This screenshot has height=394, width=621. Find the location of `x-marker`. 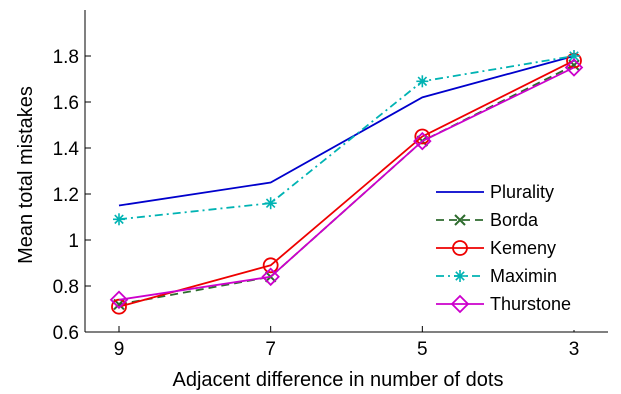

x-marker is located at coordinates (460, 220).